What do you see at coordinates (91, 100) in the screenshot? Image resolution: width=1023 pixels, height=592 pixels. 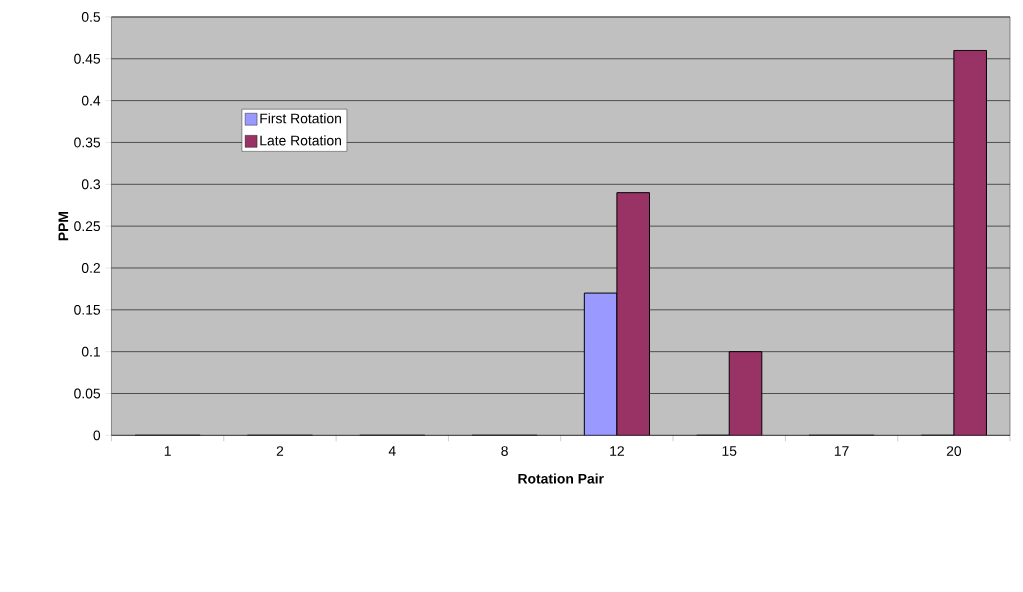 I see `y-tick-label: 0.4` at bounding box center [91, 100].